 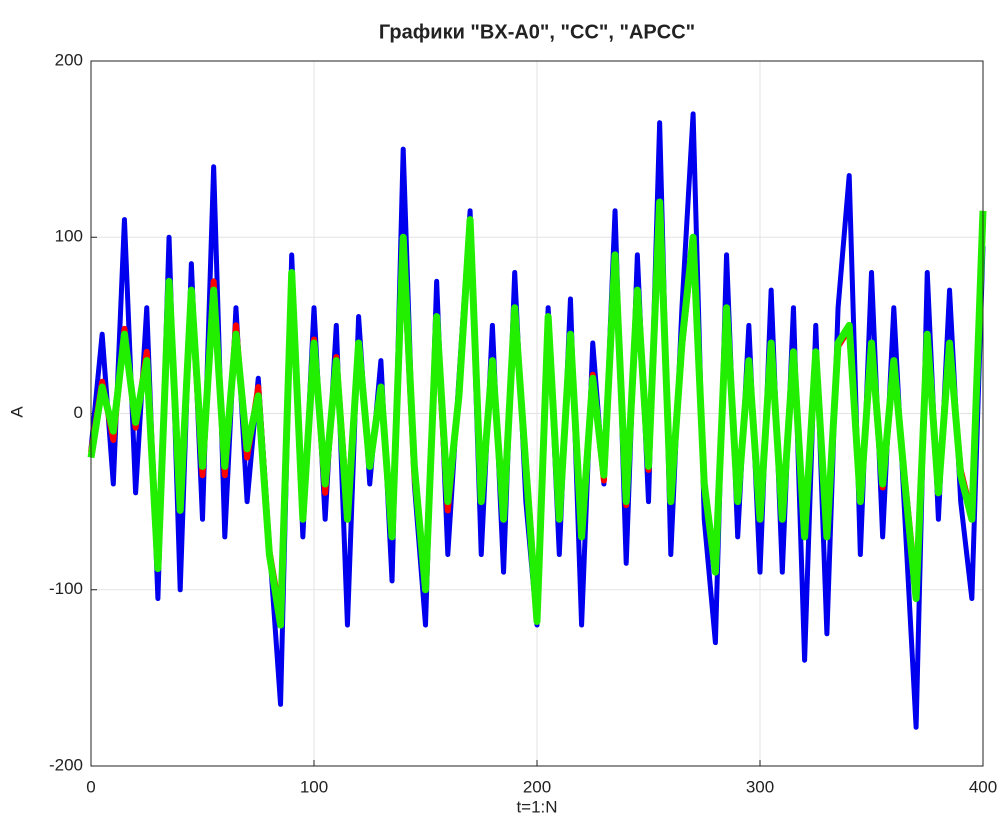 I want to click on y-tick-label: 0, so click(x=78, y=412).